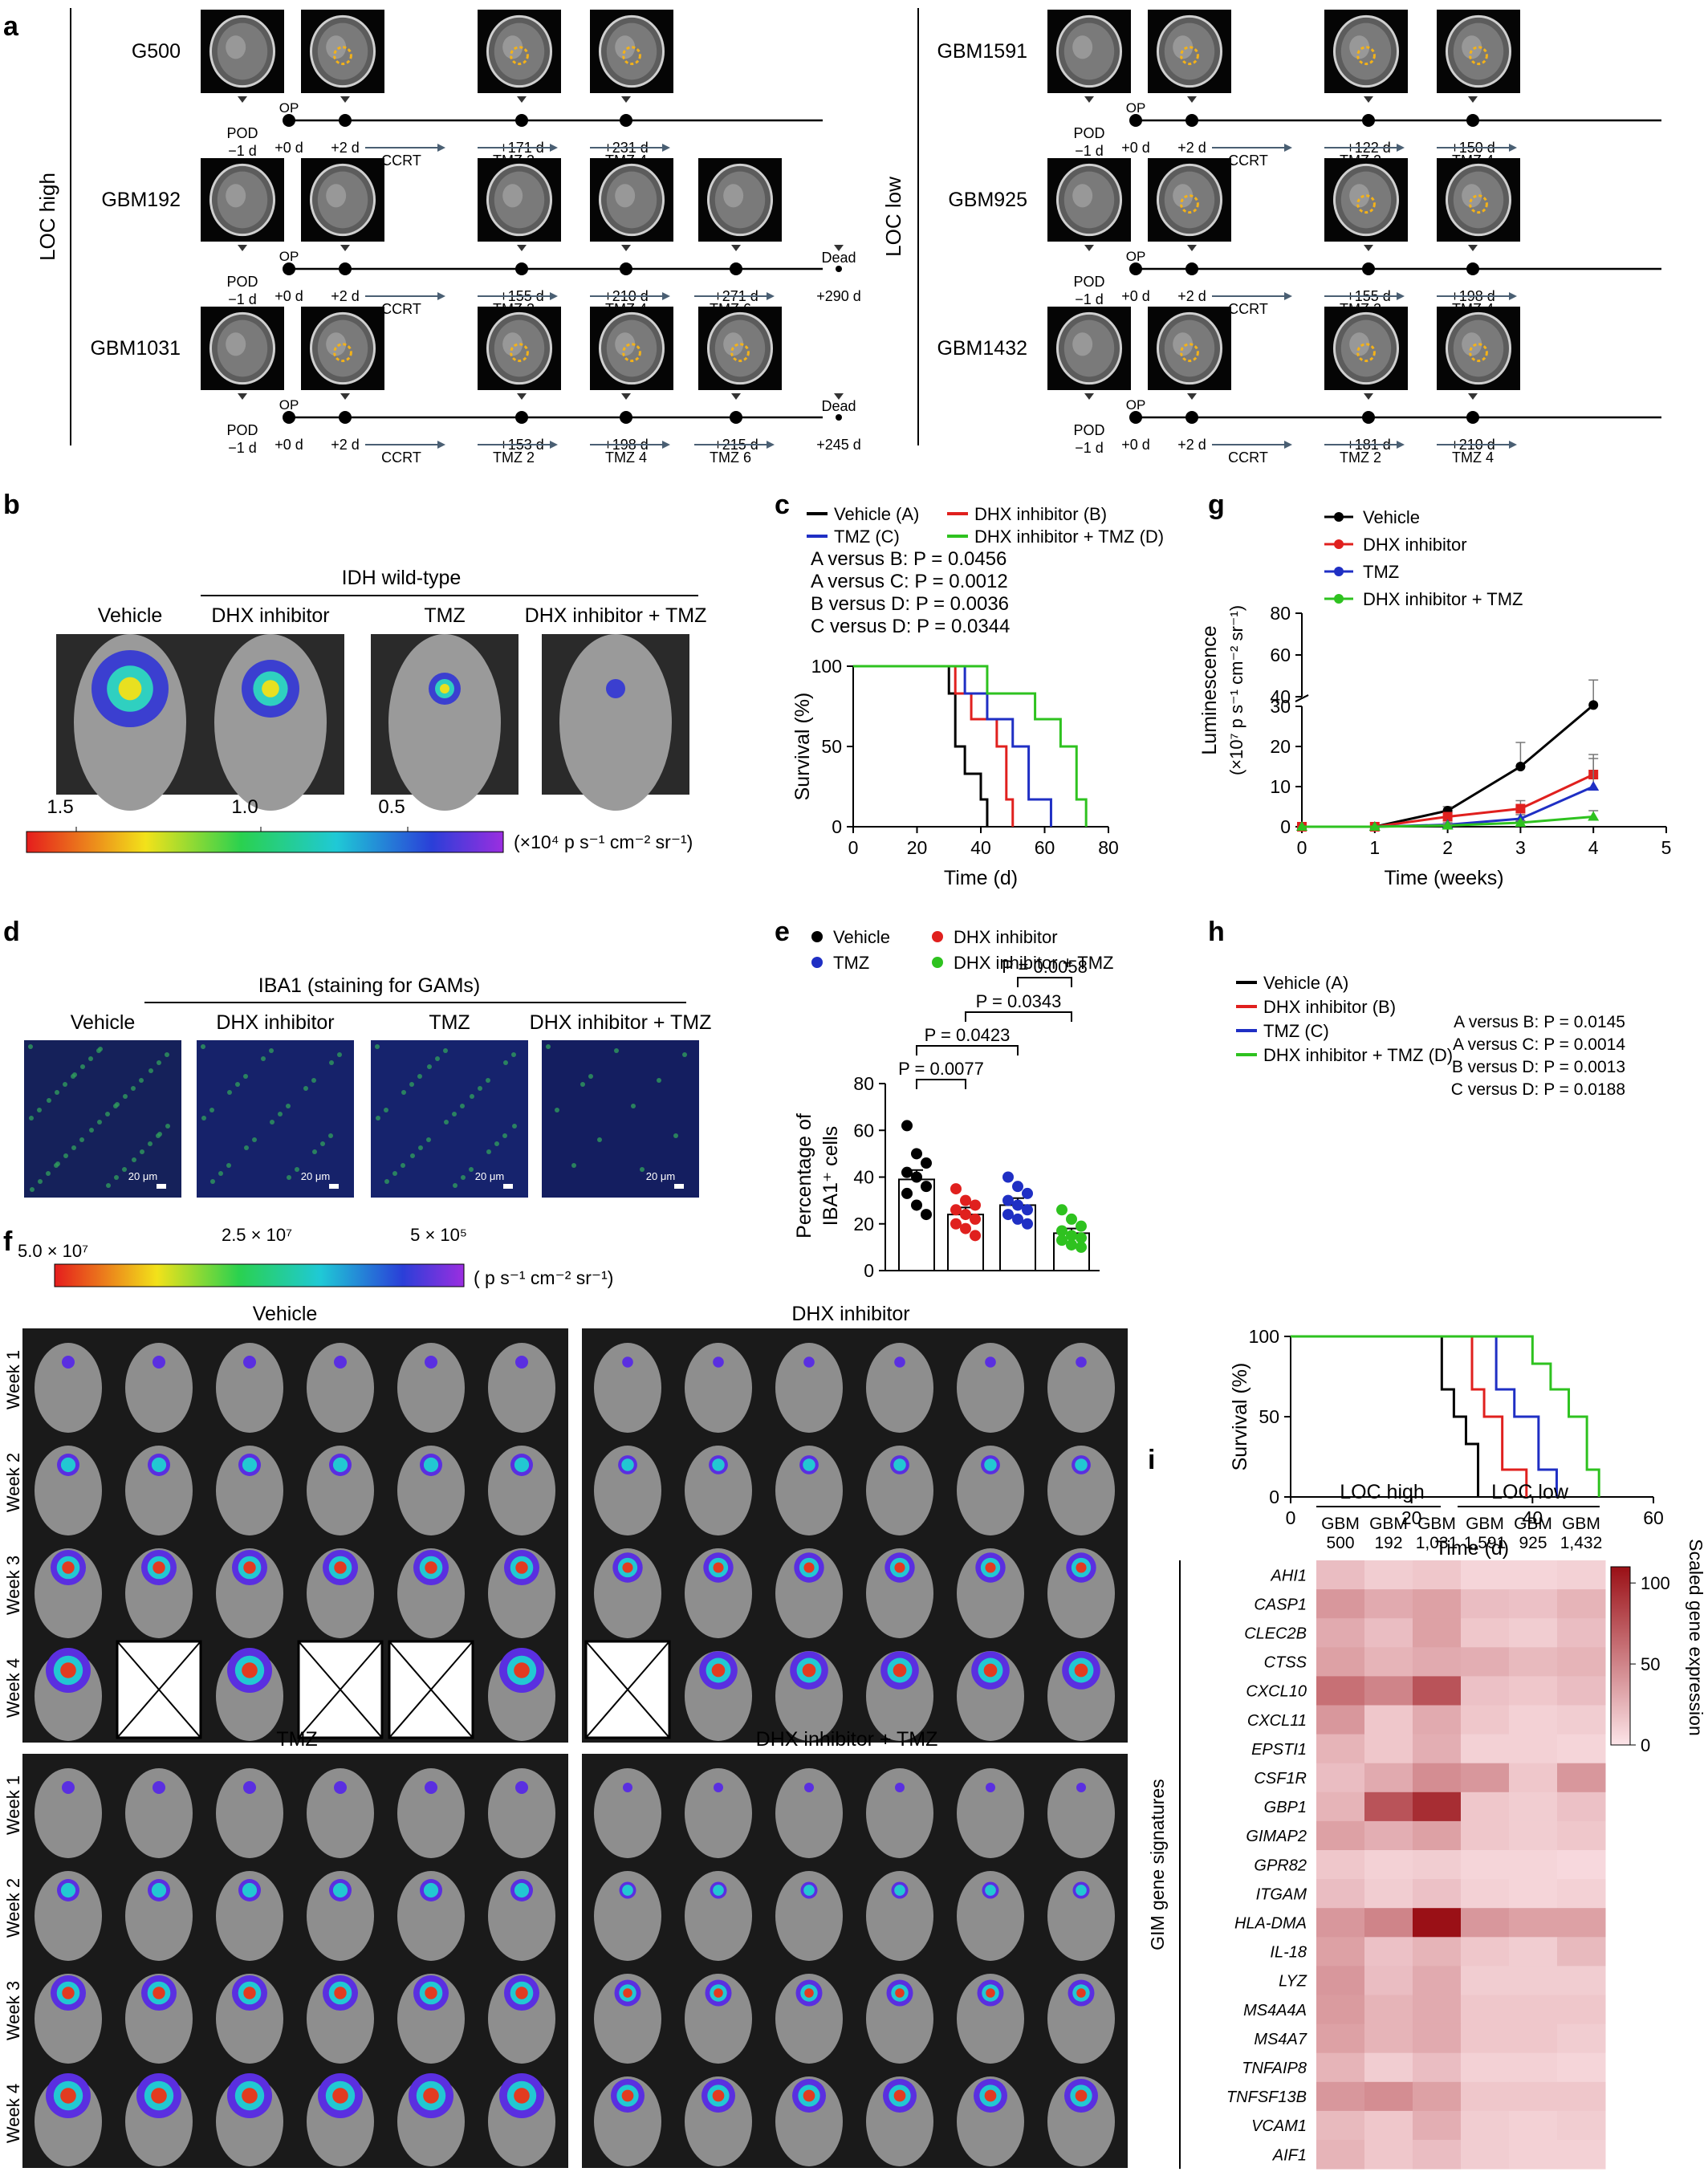 This screenshot has height=2180, width=1708. What do you see at coordinates (1539, 1067) in the screenshot?
I see `p-value-stat: B versus D: P = 0.0013` at bounding box center [1539, 1067].